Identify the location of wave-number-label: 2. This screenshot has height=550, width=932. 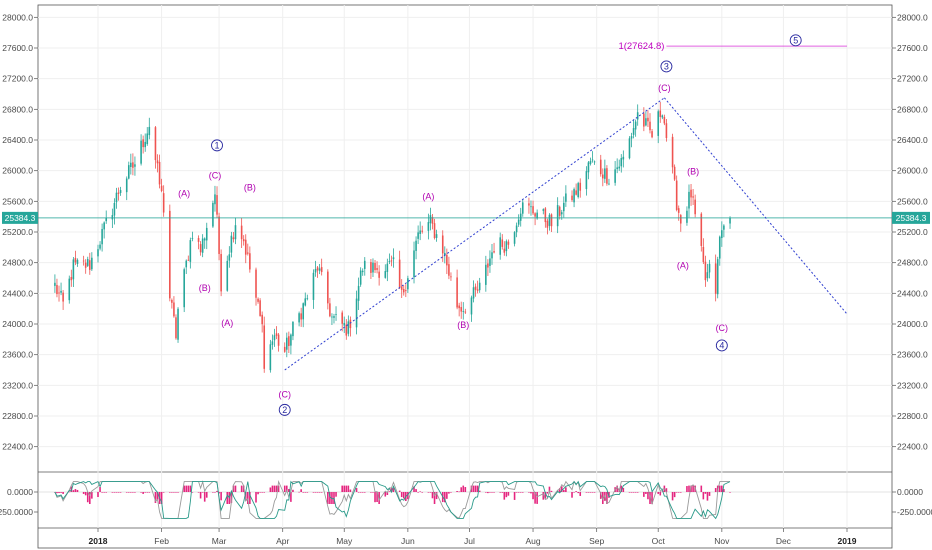
(284, 410).